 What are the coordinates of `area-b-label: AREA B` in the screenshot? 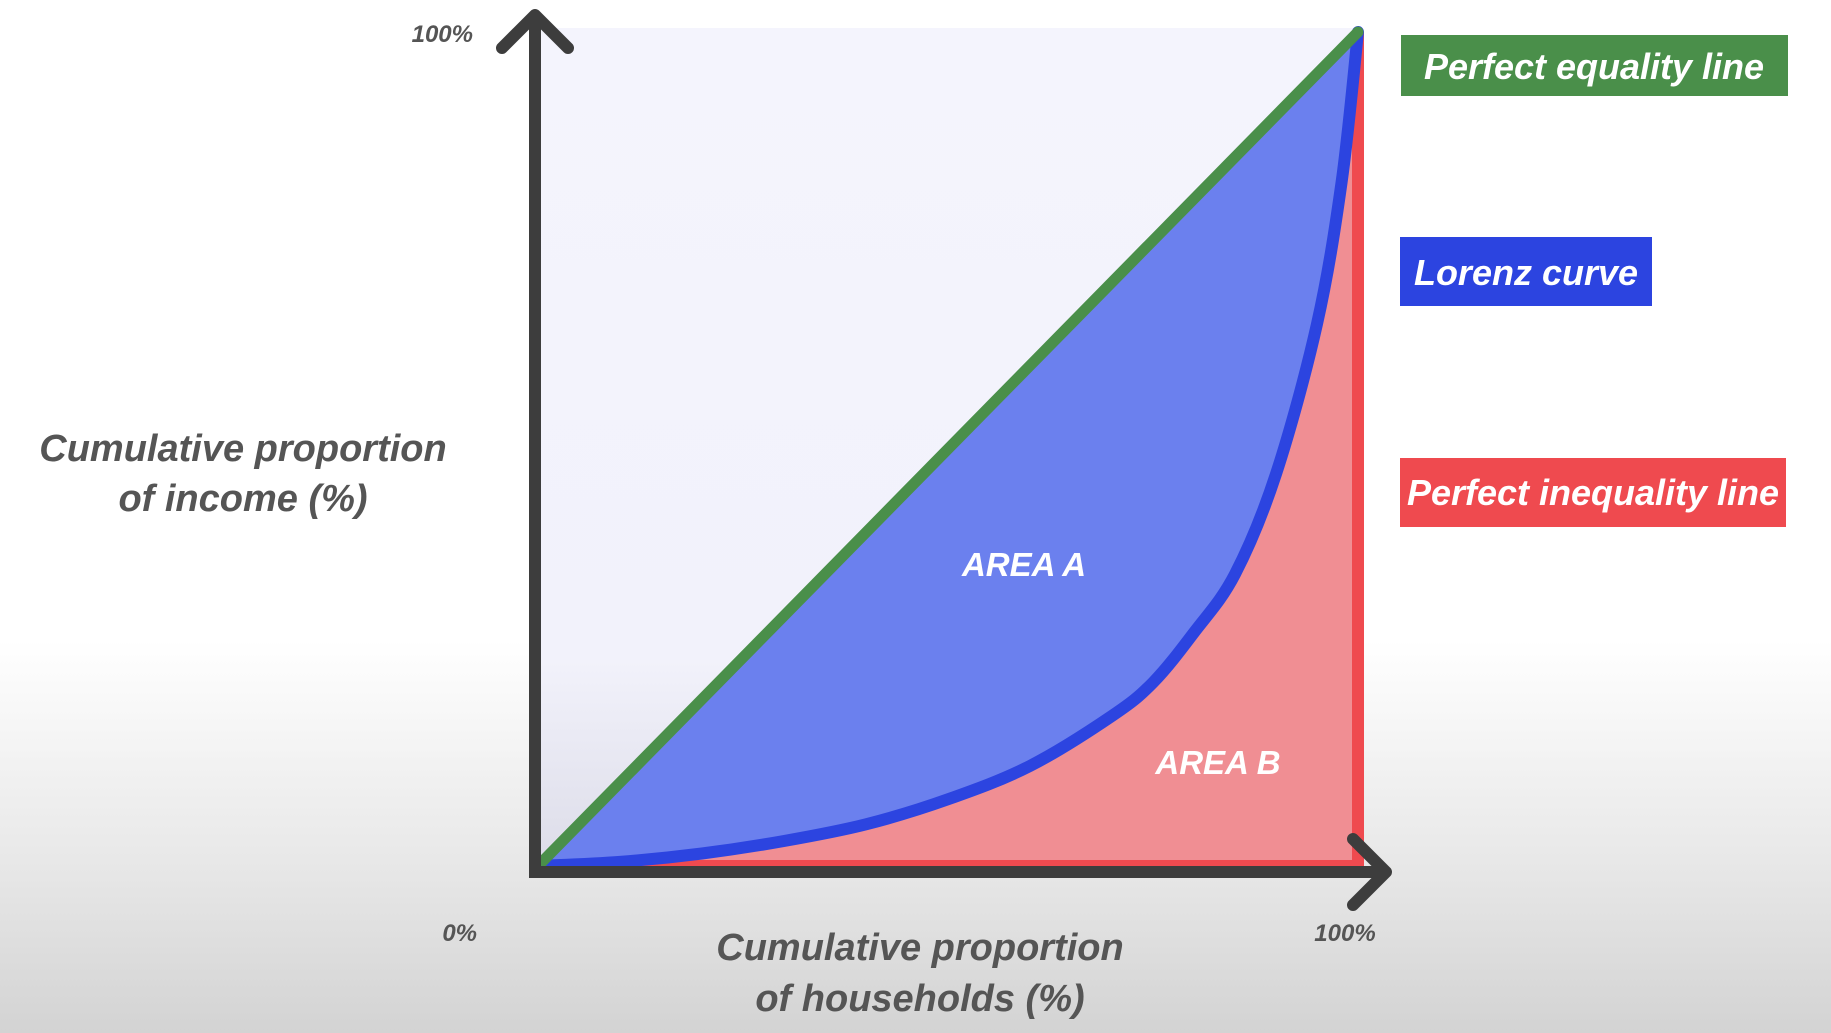 It's located at (1217, 762).